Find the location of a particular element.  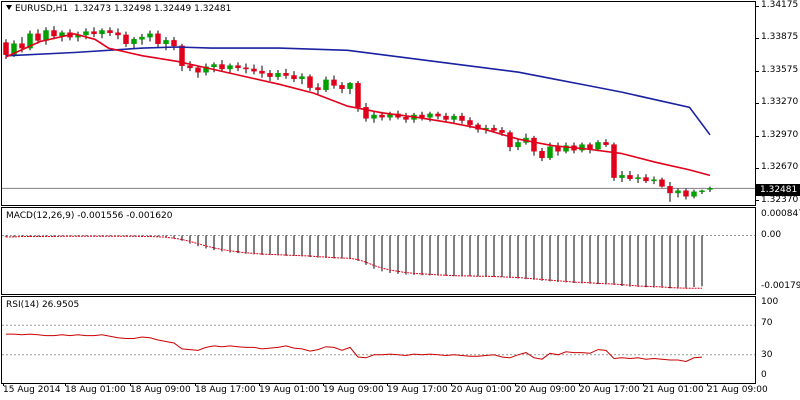

price-axis-label: 1.32970 is located at coordinates (780, 135).